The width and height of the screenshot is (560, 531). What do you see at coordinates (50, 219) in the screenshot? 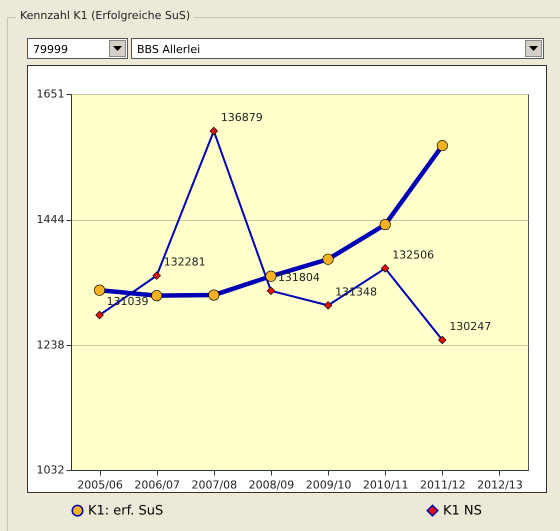
I see `y-tick-label: 1444` at bounding box center [50, 219].